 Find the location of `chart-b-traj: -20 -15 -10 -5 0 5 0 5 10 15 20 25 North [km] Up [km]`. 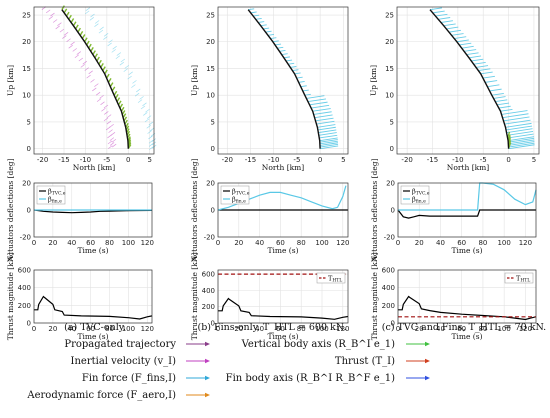

chart-b-traj: -20 -15 -10 -5 0 5 0 5 10 15 20 25 North [km] Up [km] is located at coordinates (269, 89).